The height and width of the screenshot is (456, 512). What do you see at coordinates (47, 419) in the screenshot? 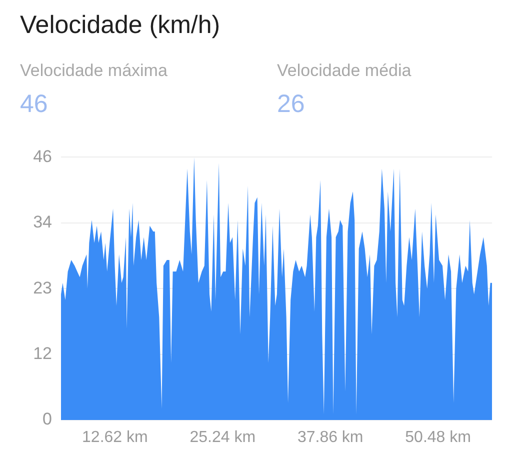
I see `y-tick-label: 0` at bounding box center [47, 419].